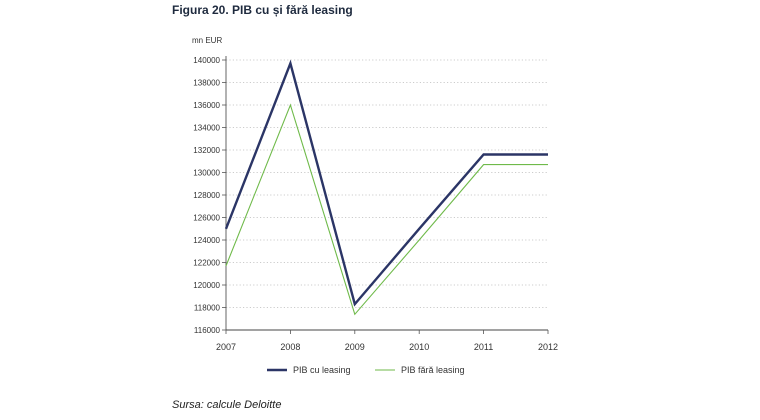  Describe the element at coordinates (206, 128) in the screenshot. I see `y-tick-label: 134000` at that location.